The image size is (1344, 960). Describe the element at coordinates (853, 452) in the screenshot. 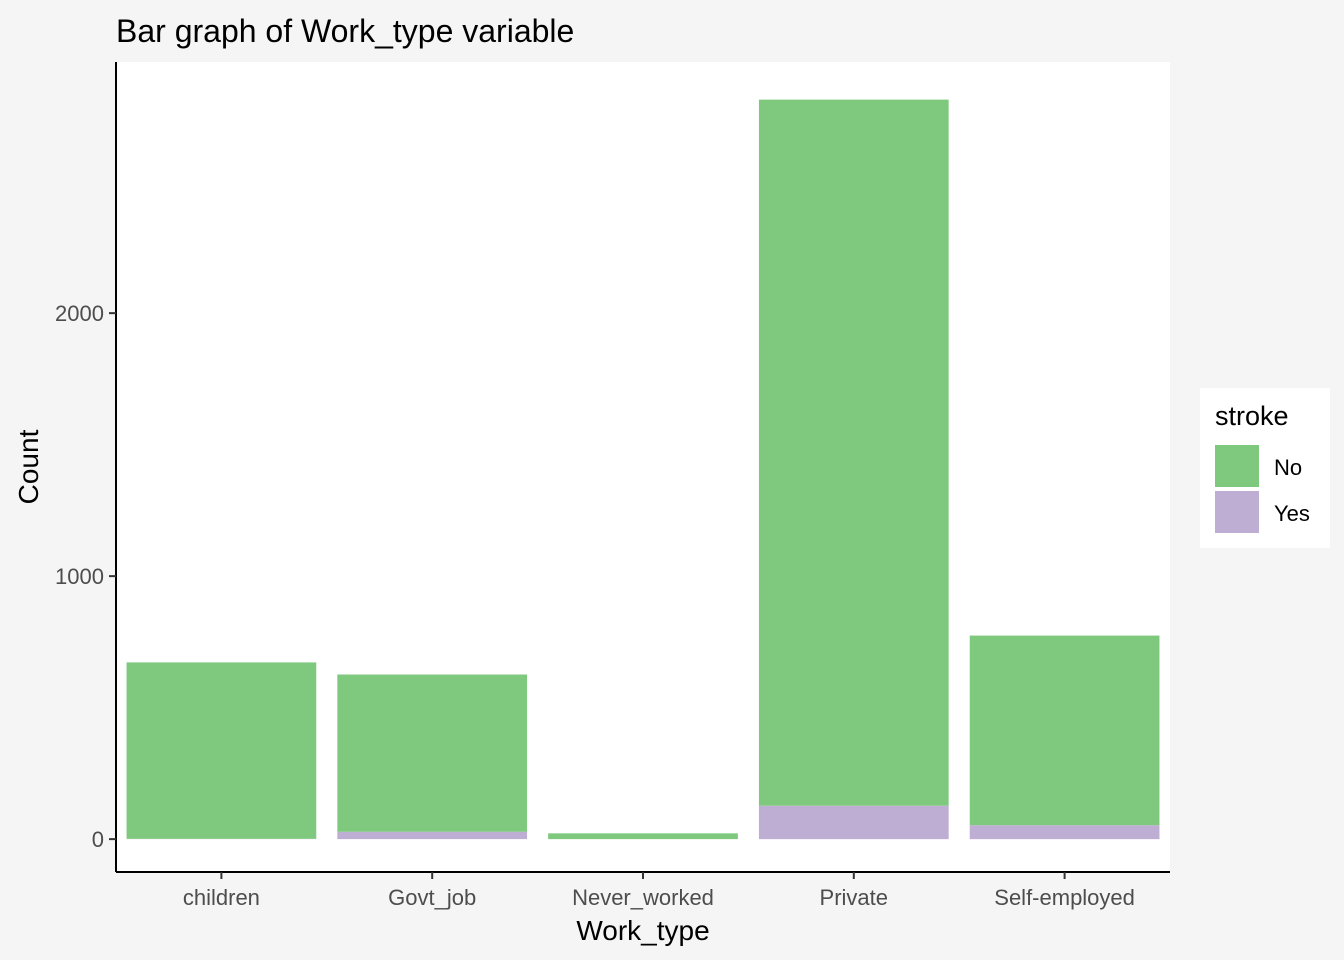

I see `bar-private-no` at that location.